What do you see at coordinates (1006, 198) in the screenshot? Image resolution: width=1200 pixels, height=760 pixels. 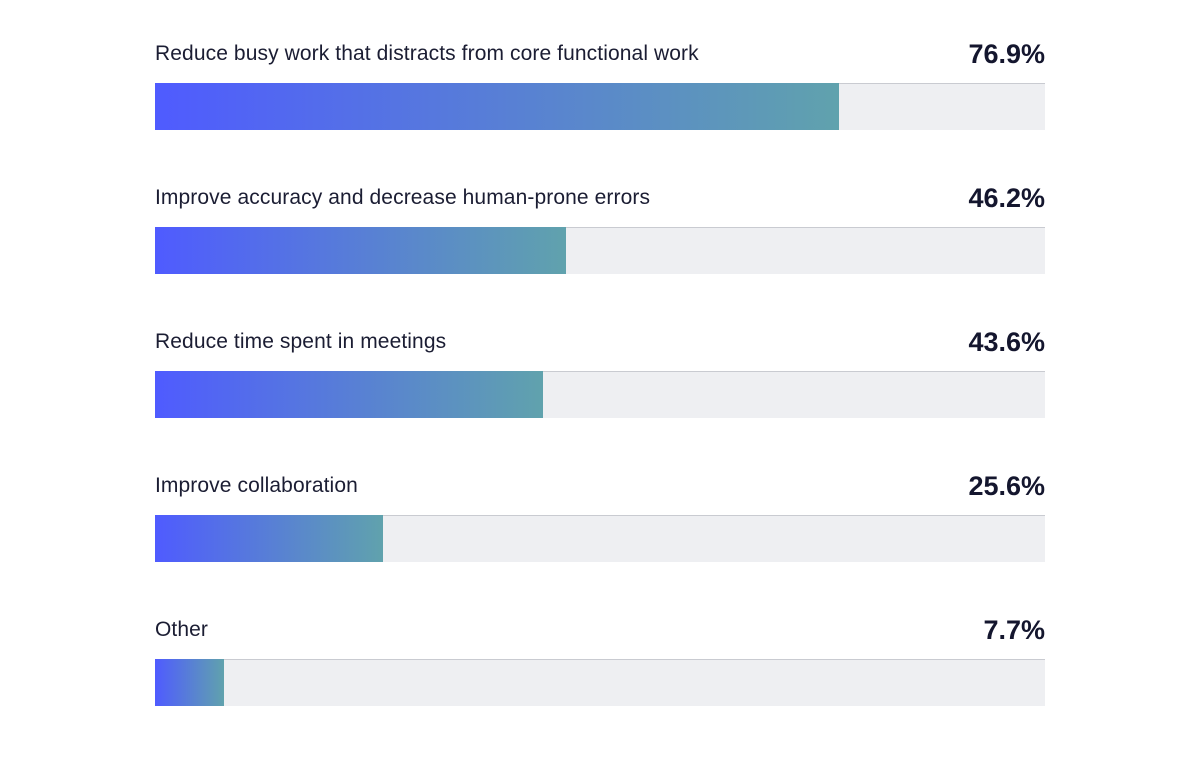 I see `bar-value-label: 46.2%` at bounding box center [1006, 198].